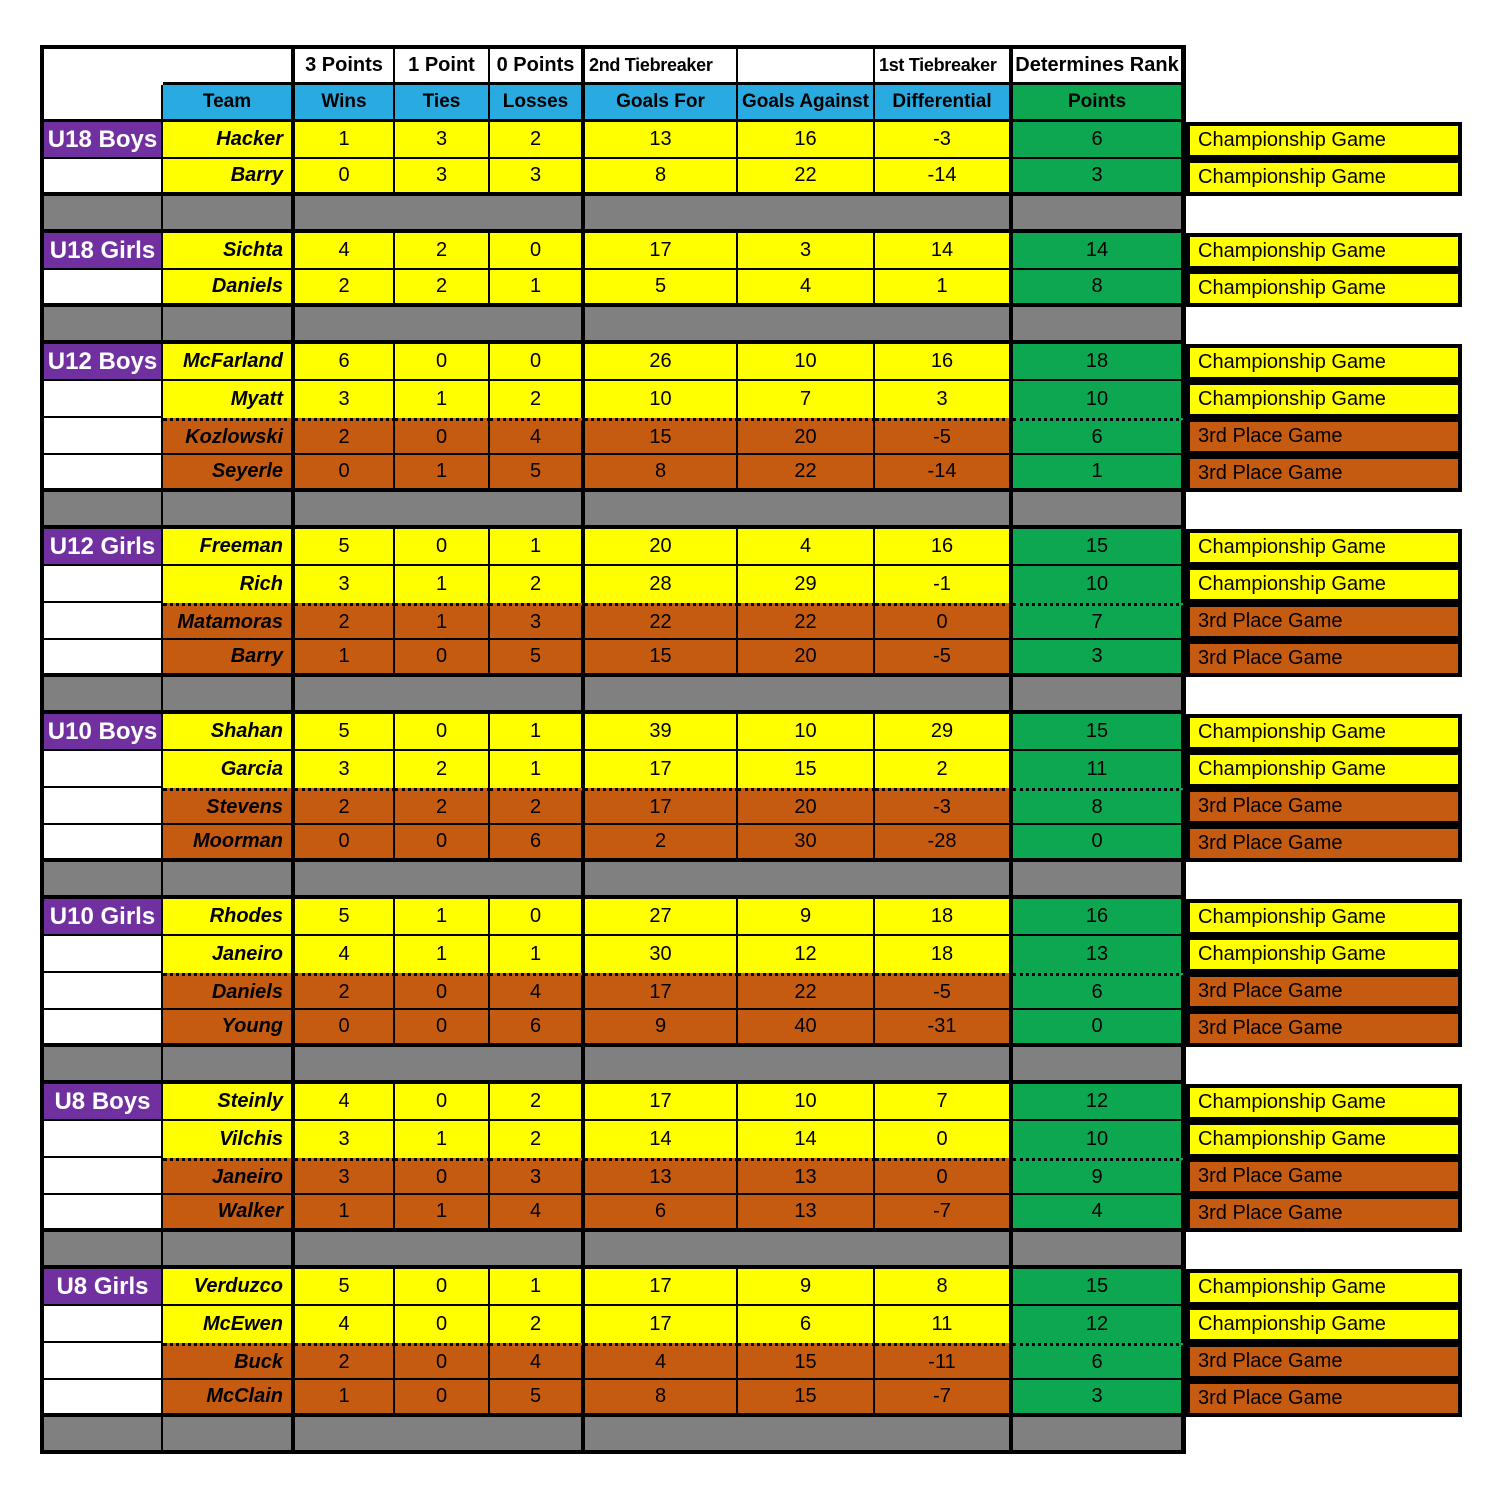  I want to click on cell-differential: 7, so click(944, 1102).